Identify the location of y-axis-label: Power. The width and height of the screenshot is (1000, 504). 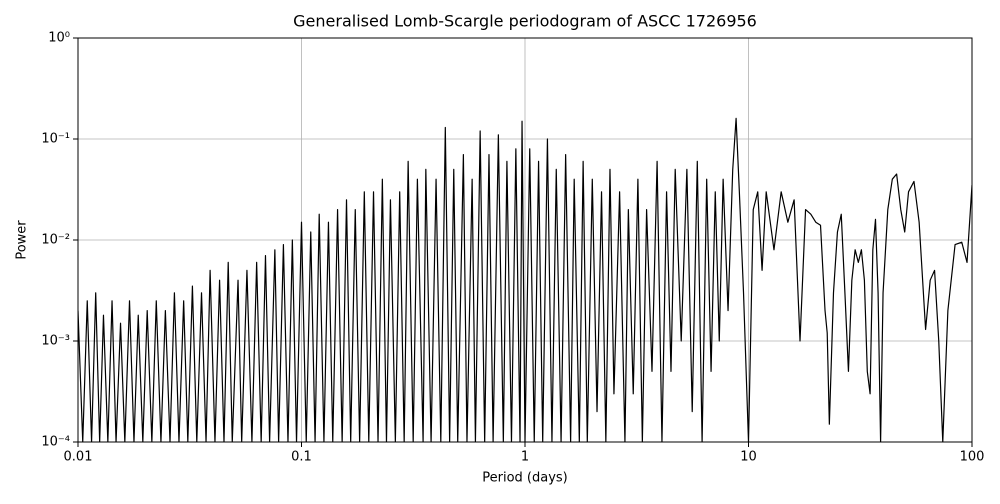
(22, 240).